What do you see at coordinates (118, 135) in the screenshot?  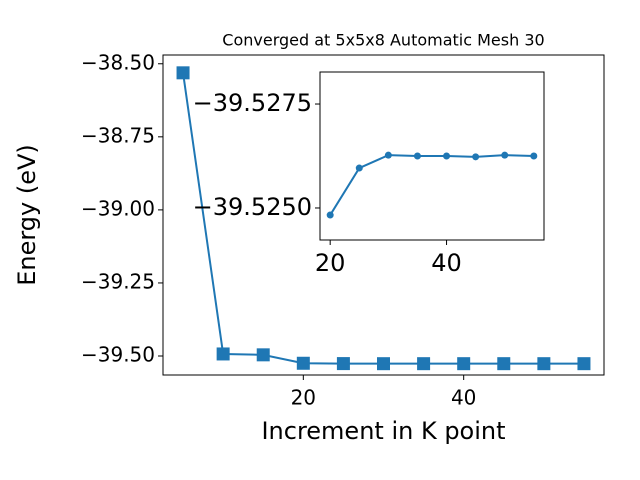 I see `y-tick-label: −38.75` at bounding box center [118, 135].